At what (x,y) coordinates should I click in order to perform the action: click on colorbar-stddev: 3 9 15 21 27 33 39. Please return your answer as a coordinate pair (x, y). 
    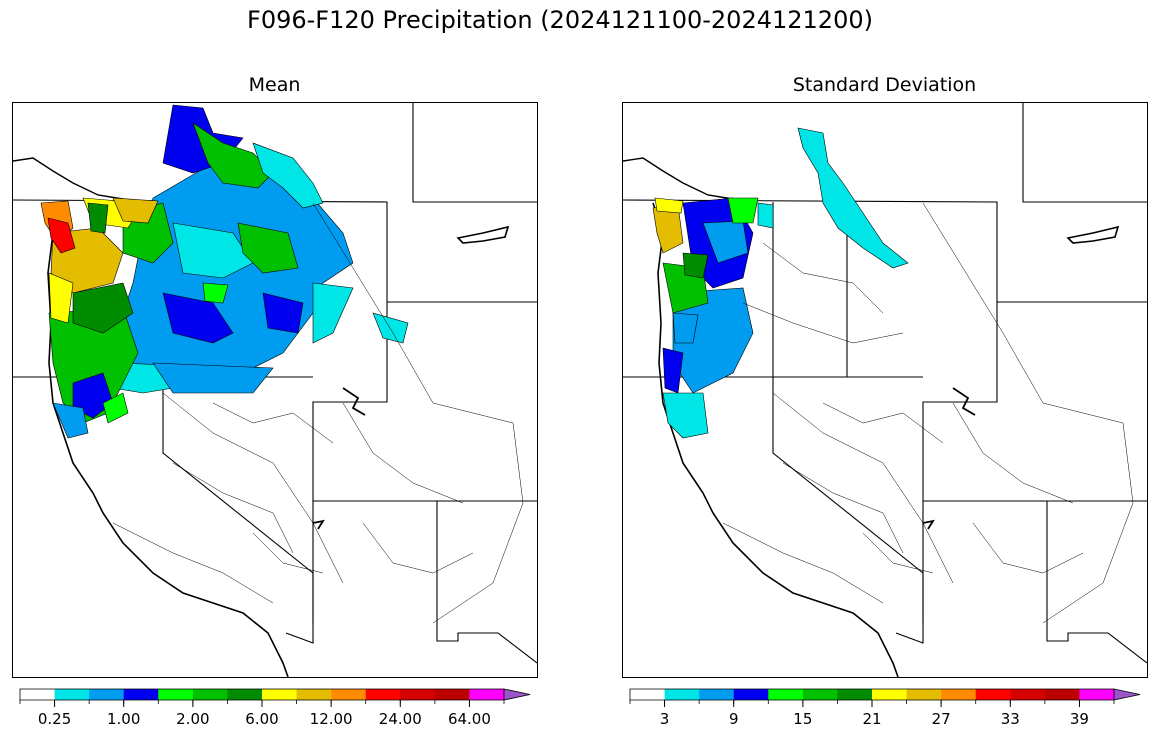
    Looking at the image, I should click on (889, 708).